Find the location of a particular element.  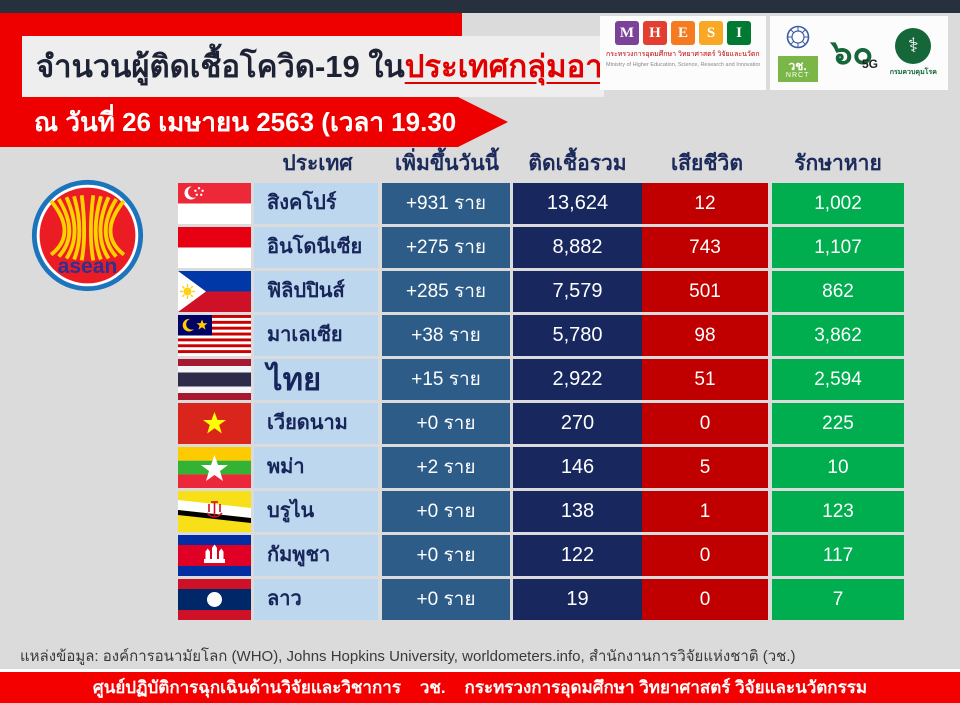

deaths-value: 501 is located at coordinates (705, 291).